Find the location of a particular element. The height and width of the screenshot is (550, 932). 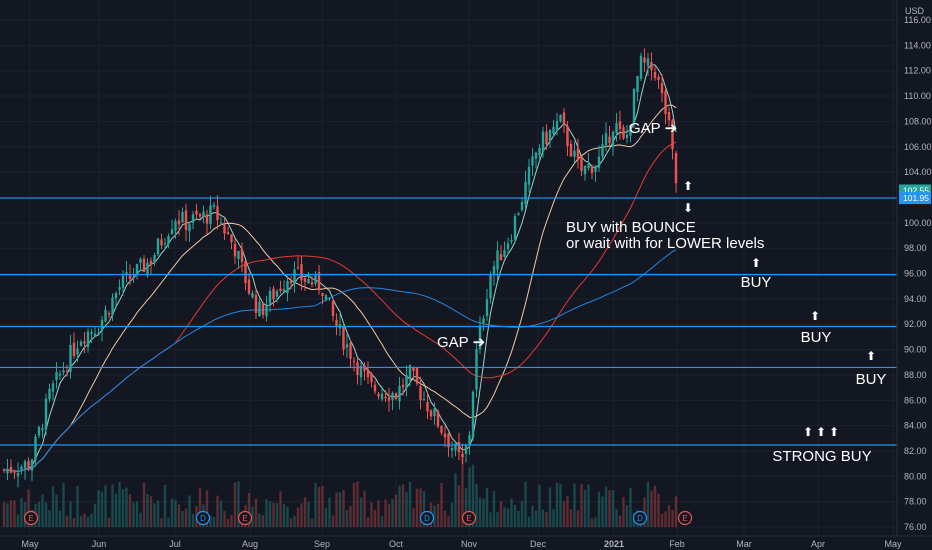

y-tick-label: 86.00 is located at coordinates (915, 400).